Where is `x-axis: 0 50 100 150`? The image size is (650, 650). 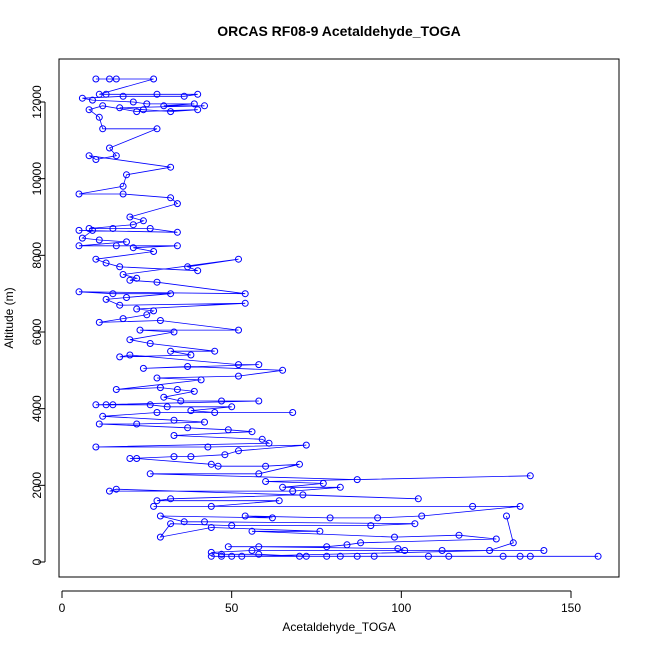
x-axis: 0 50 100 150 is located at coordinates (320, 602).